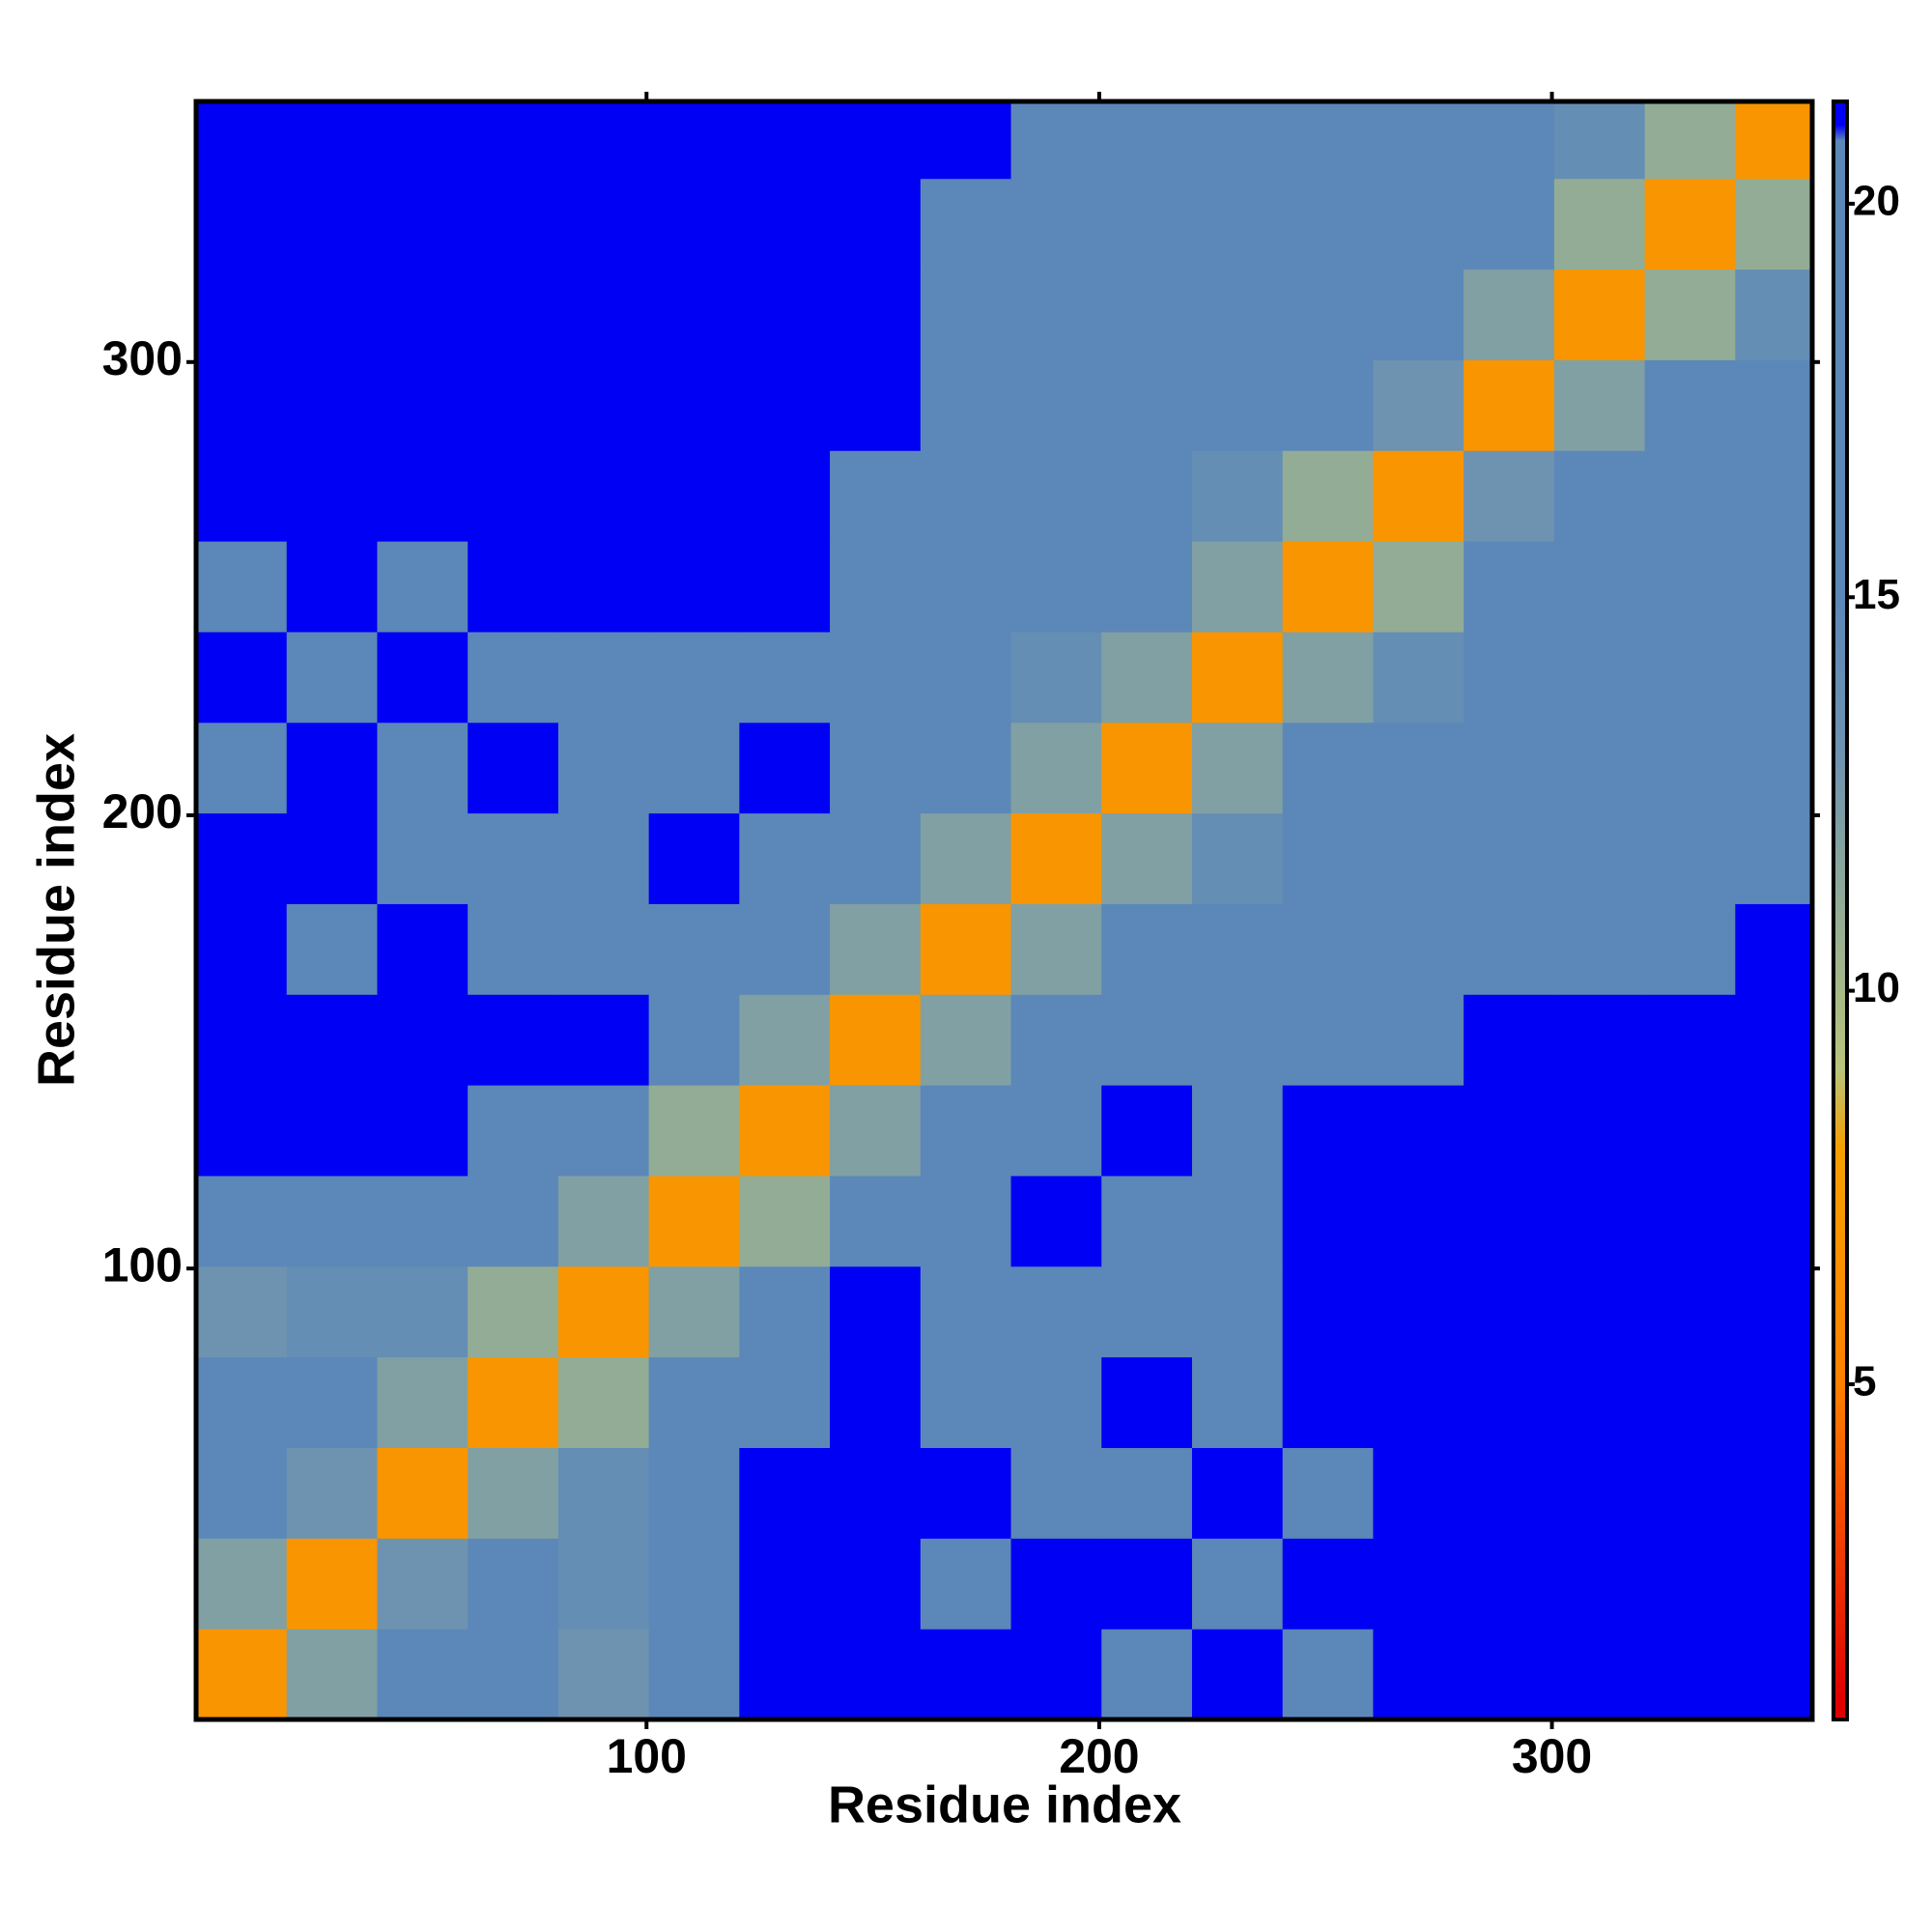  What do you see at coordinates (142, 811) in the screenshot?
I see `y-tick-label: 200` at bounding box center [142, 811].